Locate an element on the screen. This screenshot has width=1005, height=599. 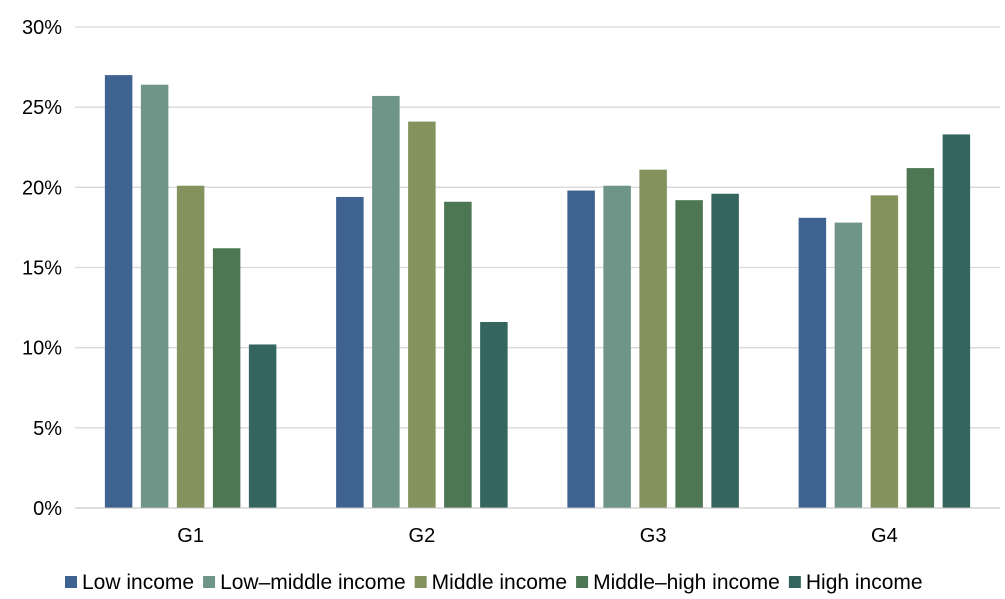
legend-label: Middle income is located at coordinates (499, 582).